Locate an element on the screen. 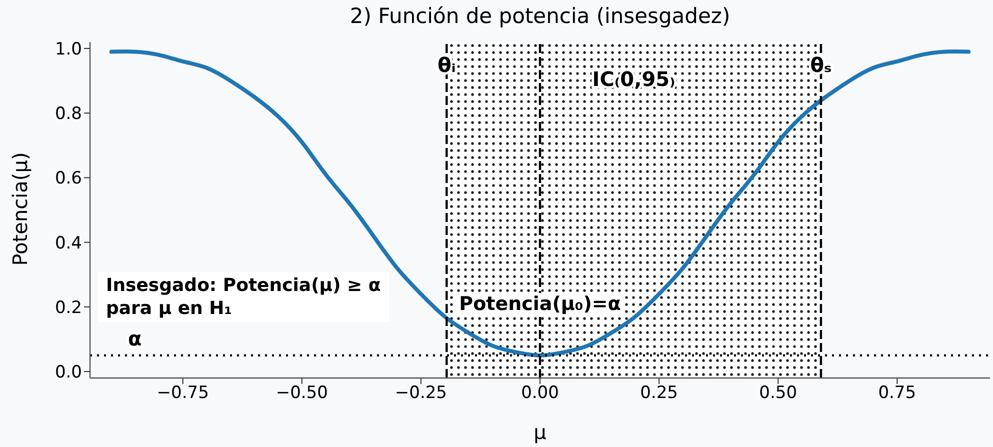 The width and height of the screenshot is (993, 447). y-tick-label: 0.4 is located at coordinates (68, 243).